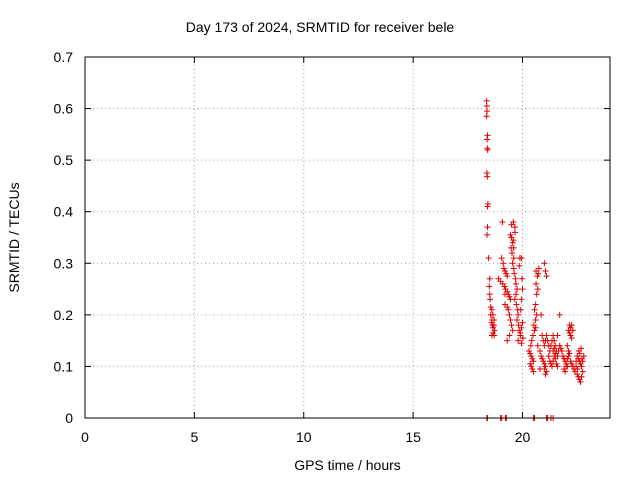 The image size is (640, 480). What do you see at coordinates (85, 437) in the screenshot?
I see `x-tick-label: 0` at bounding box center [85, 437].